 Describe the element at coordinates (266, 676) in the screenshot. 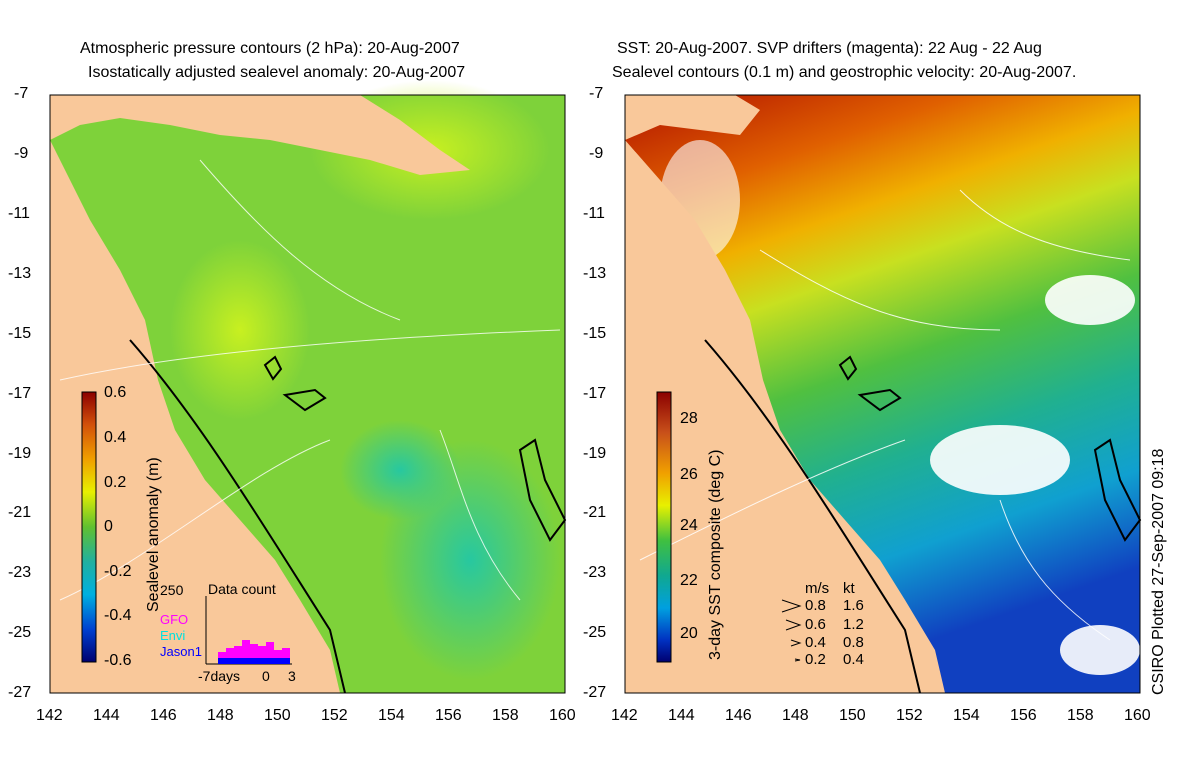

I see `inset-xtick: 0` at that location.